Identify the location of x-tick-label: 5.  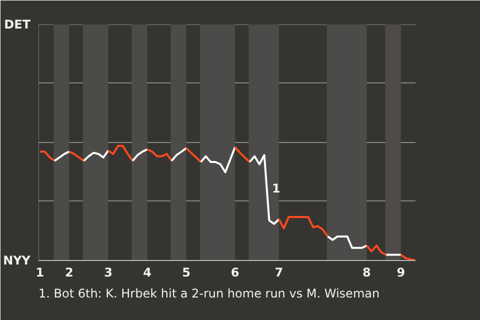
(186, 273).